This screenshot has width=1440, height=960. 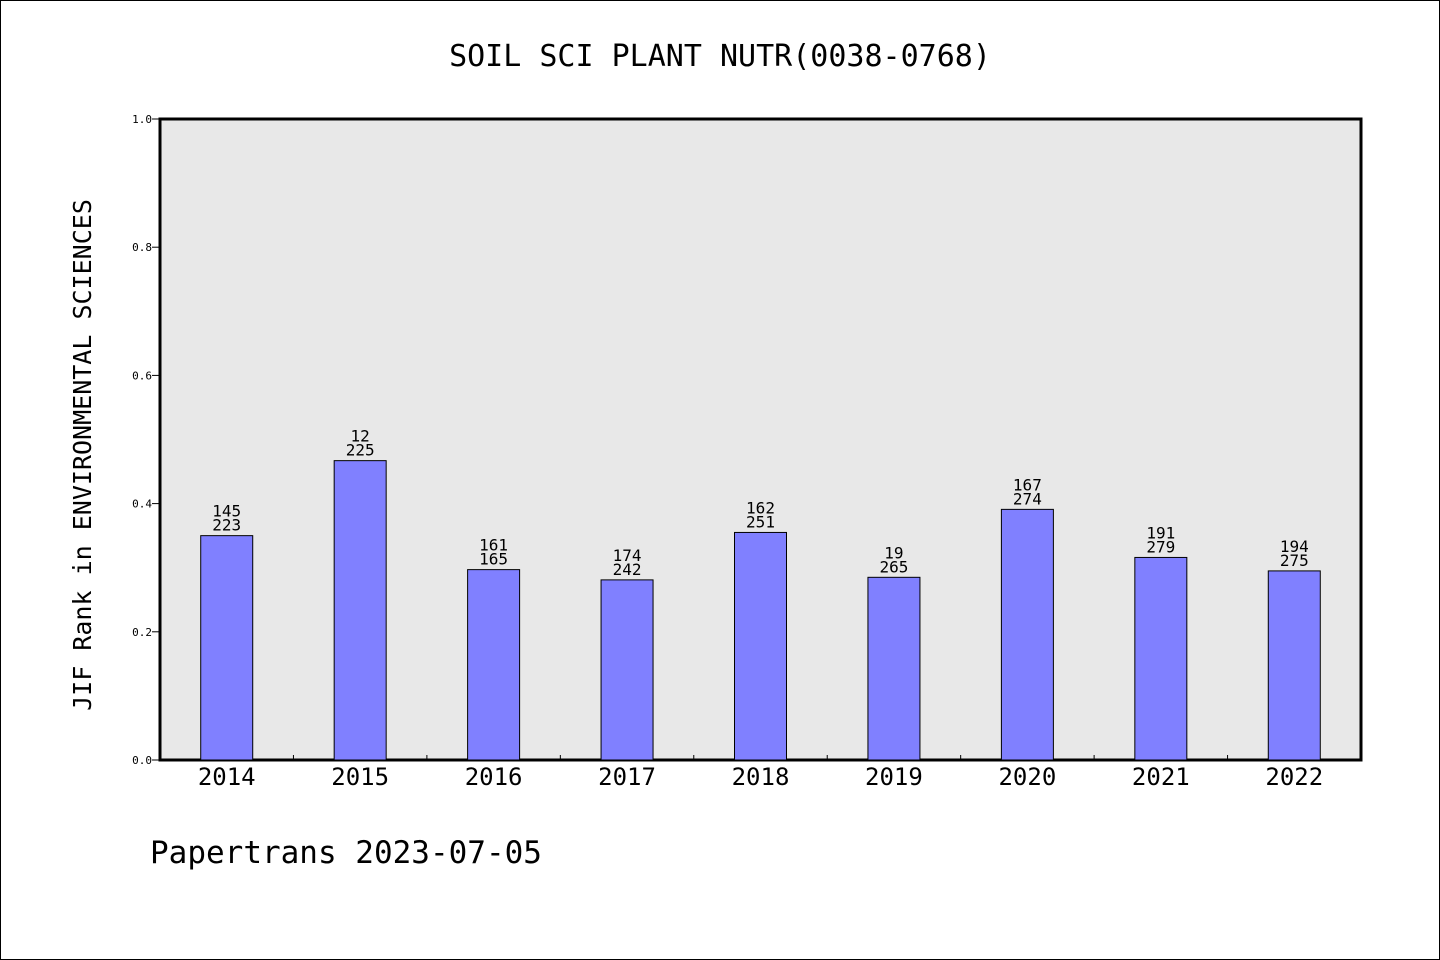 What do you see at coordinates (760, 646) in the screenshot?
I see `bar-2018` at bounding box center [760, 646].